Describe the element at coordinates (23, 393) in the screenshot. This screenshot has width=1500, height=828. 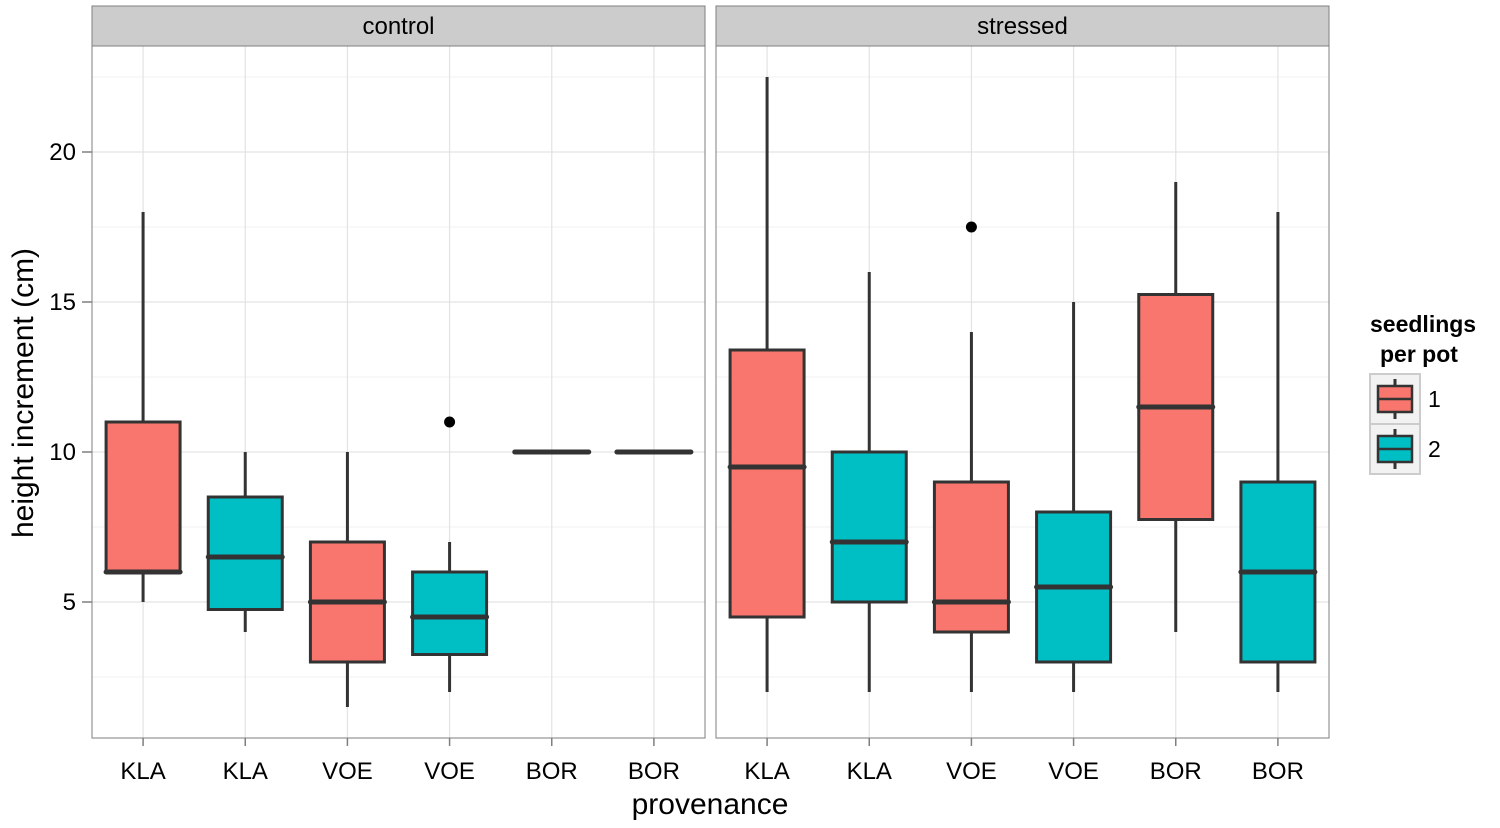
I see `y-axis-title: height increment (cm)` at that location.